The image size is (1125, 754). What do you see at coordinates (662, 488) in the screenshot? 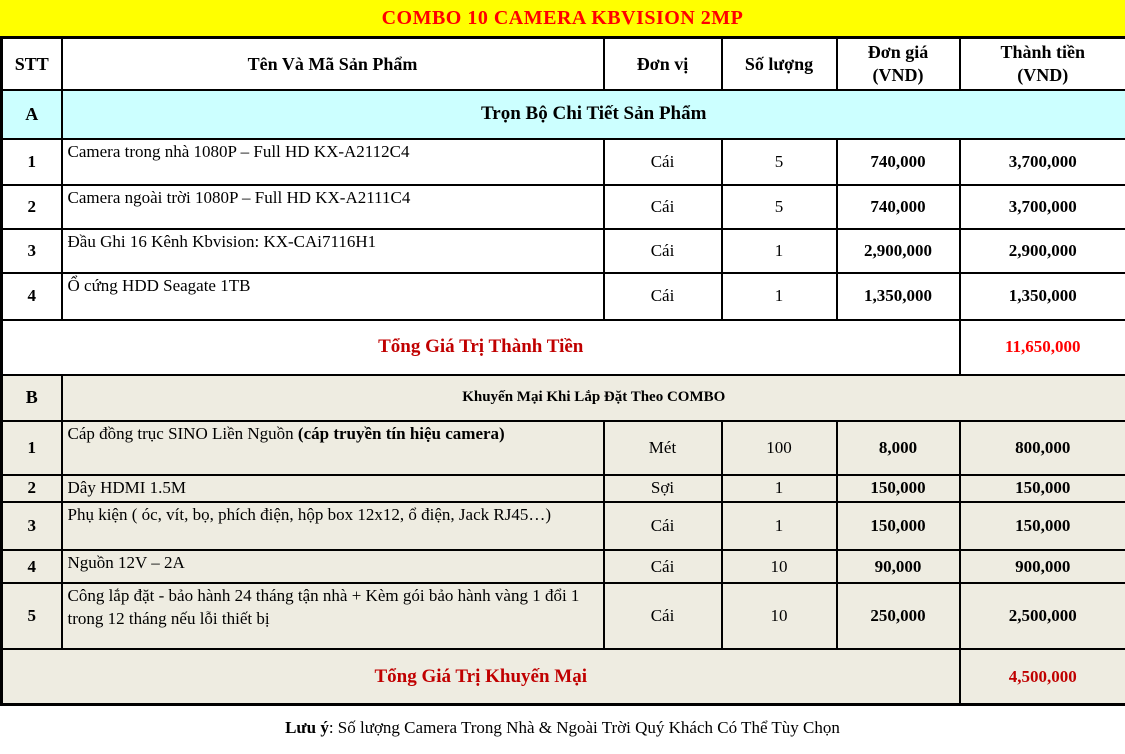
I see `item-unit: Sợi` at bounding box center [662, 488].